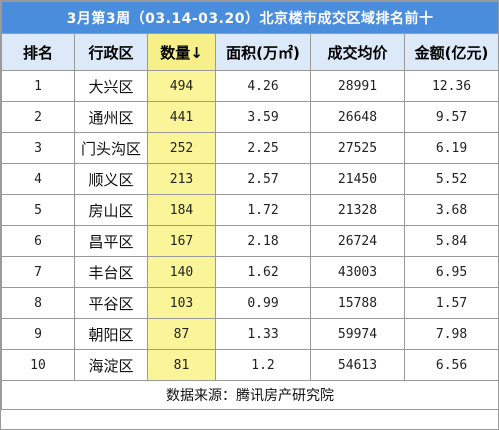 The width and height of the screenshot is (499, 430). What do you see at coordinates (38, 241) in the screenshot?
I see `cell-rank: 6` at bounding box center [38, 241].